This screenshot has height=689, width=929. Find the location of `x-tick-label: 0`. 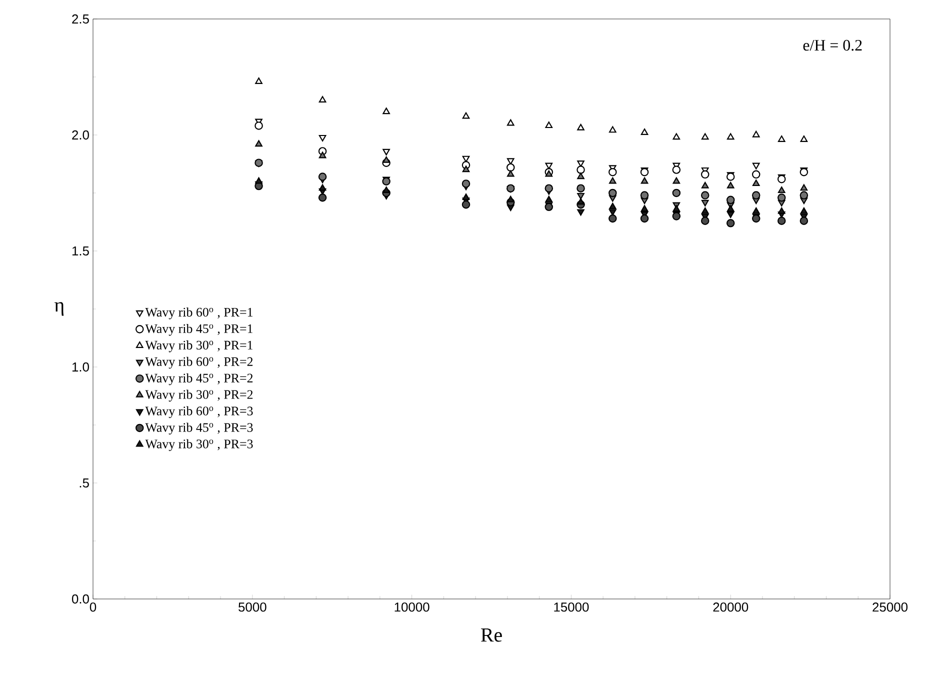

x-tick-label: 0 is located at coordinates (93, 607).